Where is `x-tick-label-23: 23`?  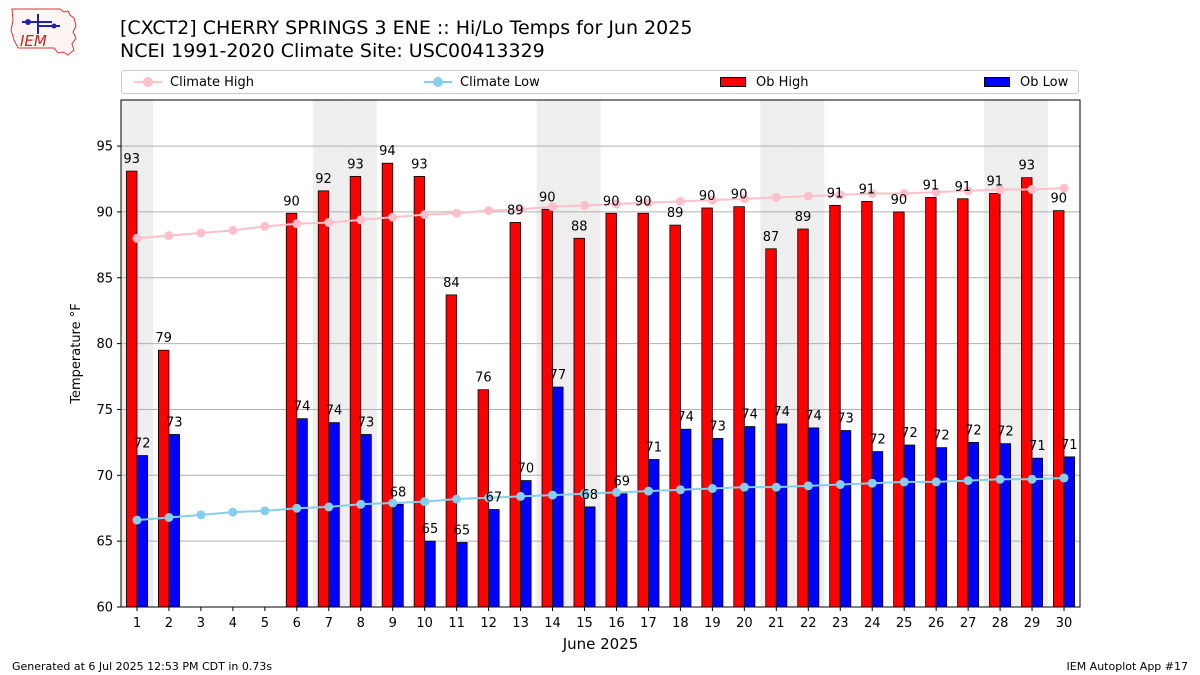
x-tick-label-23: 23 is located at coordinates (840, 623).